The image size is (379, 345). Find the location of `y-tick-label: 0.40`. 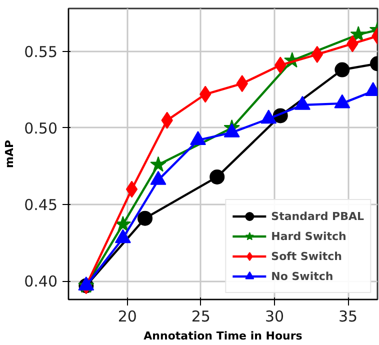

y-tick-label: 0.40 is located at coordinates (41, 281).